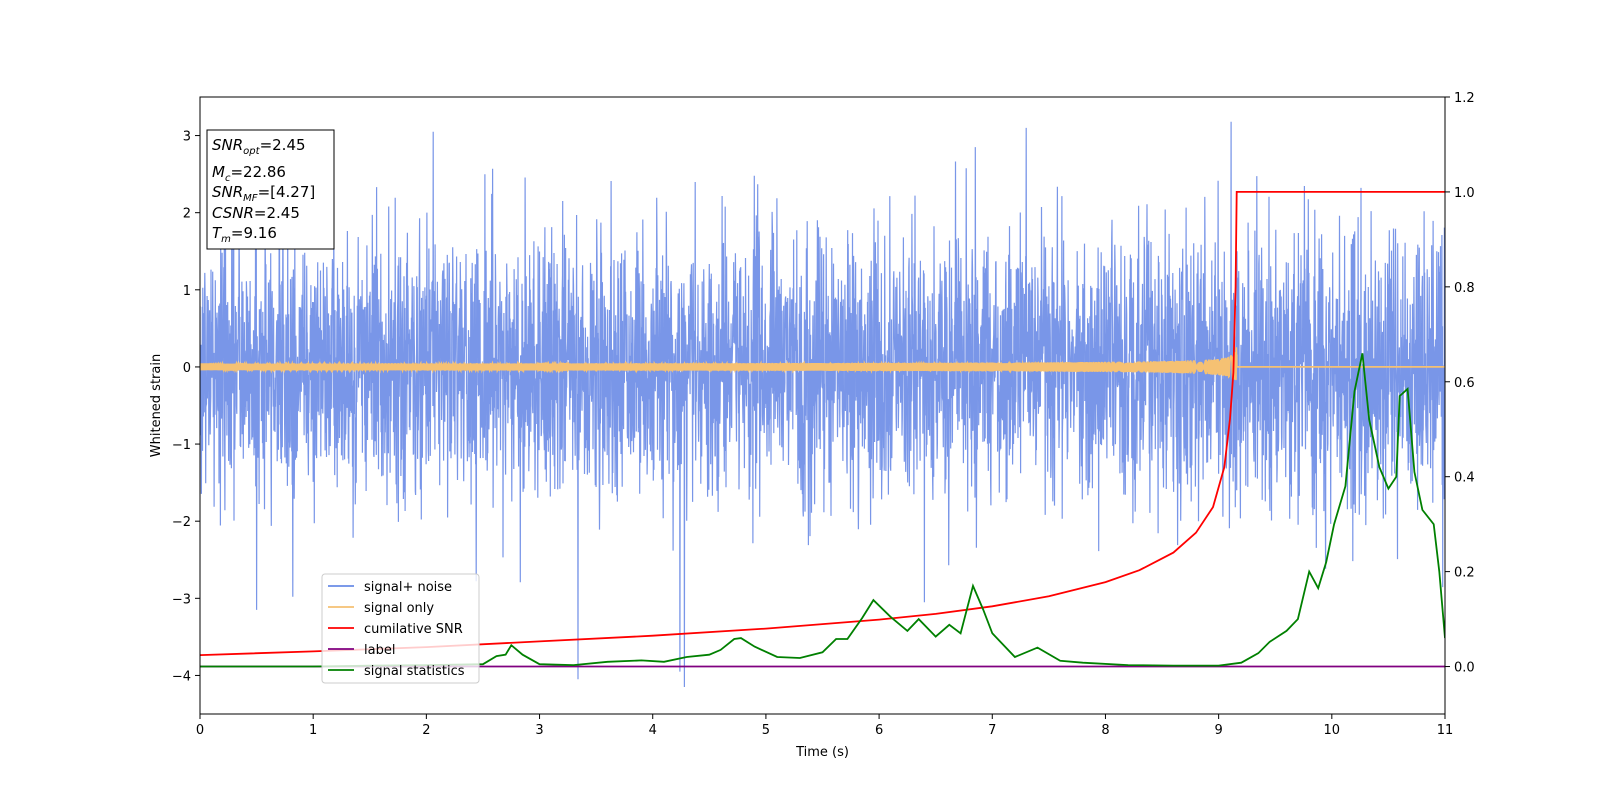  Describe the element at coordinates (414, 671) in the screenshot. I see `legend-label-4: signal statistics` at that location.